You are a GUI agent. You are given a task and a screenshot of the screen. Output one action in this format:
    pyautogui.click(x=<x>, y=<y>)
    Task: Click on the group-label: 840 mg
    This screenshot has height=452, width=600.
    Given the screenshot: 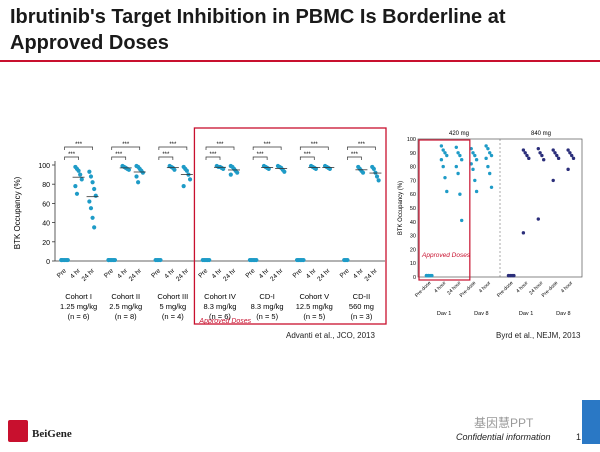 What is the action you would take?
    pyautogui.click(x=541, y=134)
    